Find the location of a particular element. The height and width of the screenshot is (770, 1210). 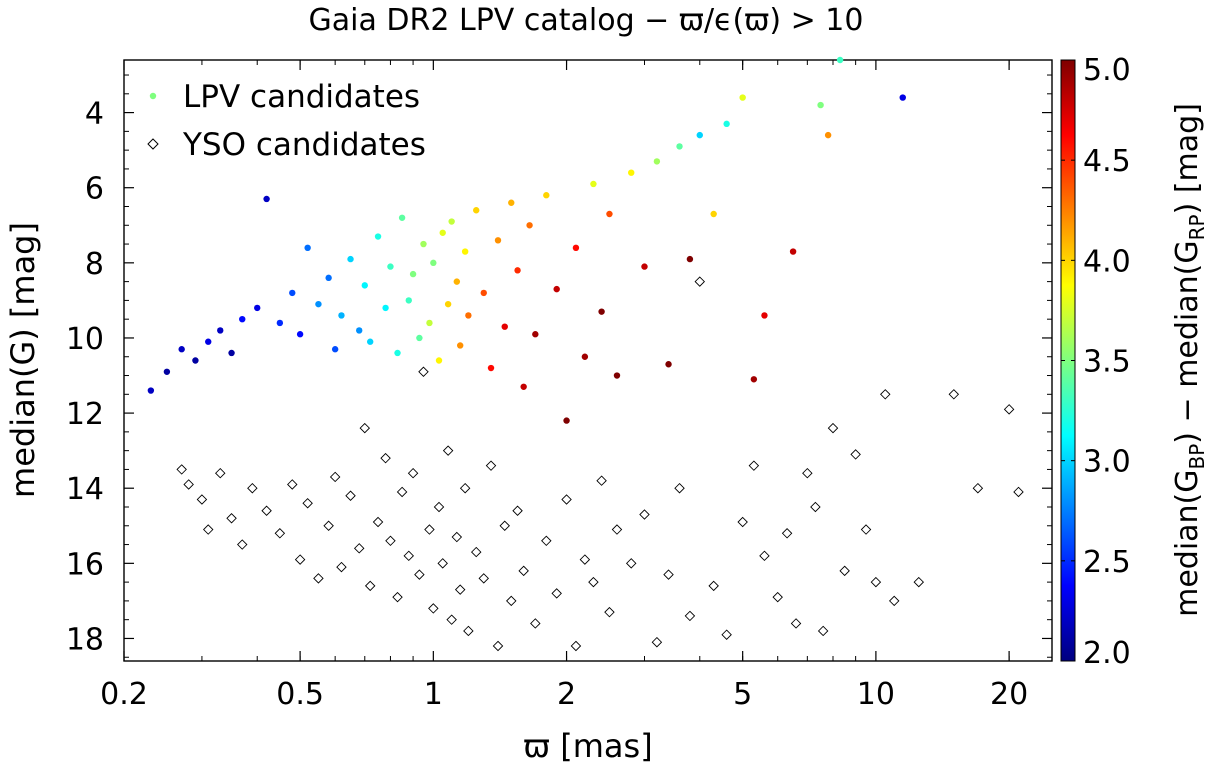

x-tick-label: 1 is located at coordinates (433, 694).